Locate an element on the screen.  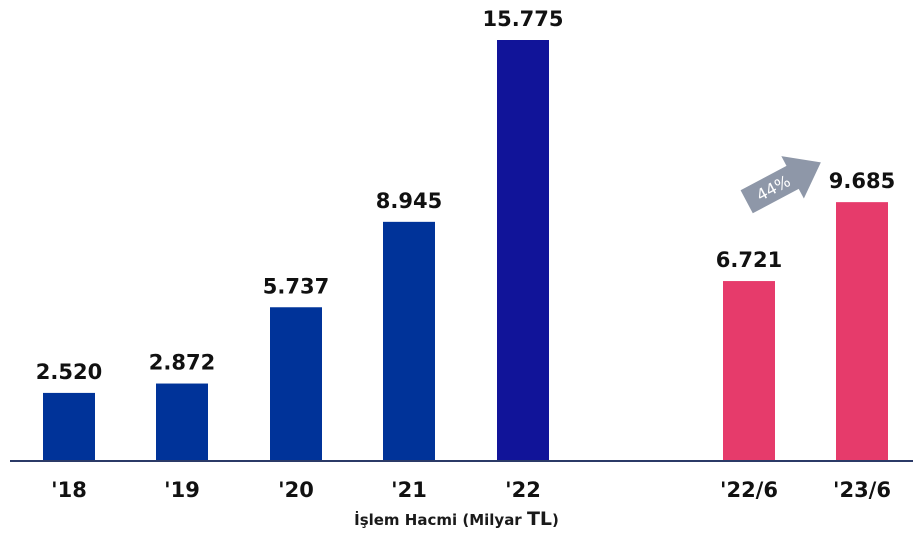
x-tick-label-4: '21 is located at coordinates (409, 490).